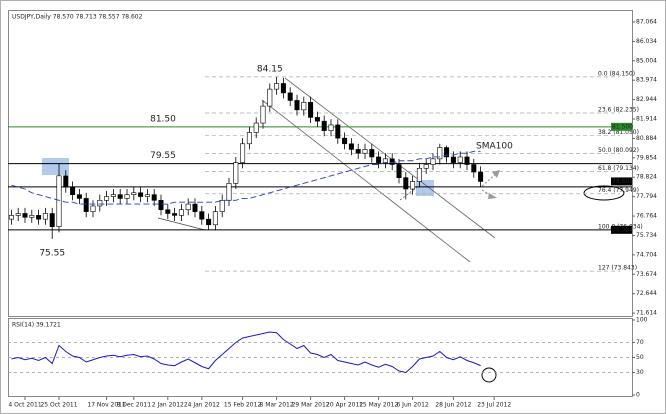 The image size is (666, 414). What do you see at coordinates (646, 157) in the screenshot?
I see `y-tick-label: 79.854` at bounding box center [646, 157].